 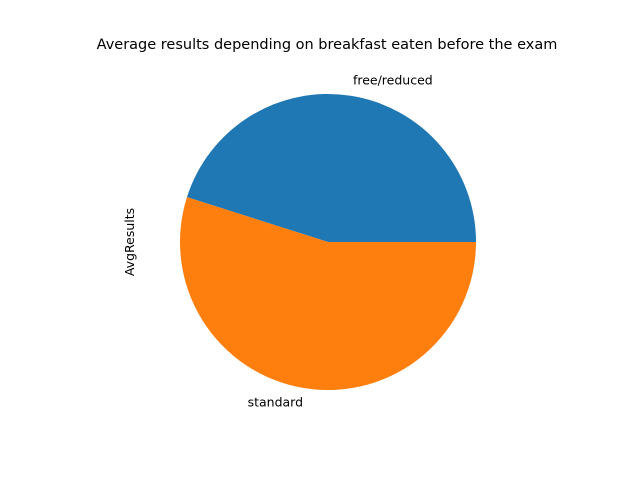 What do you see at coordinates (393, 80) in the screenshot?
I see `pie-label-free-reduced: free/reduced` at bounding box center [393, 80].